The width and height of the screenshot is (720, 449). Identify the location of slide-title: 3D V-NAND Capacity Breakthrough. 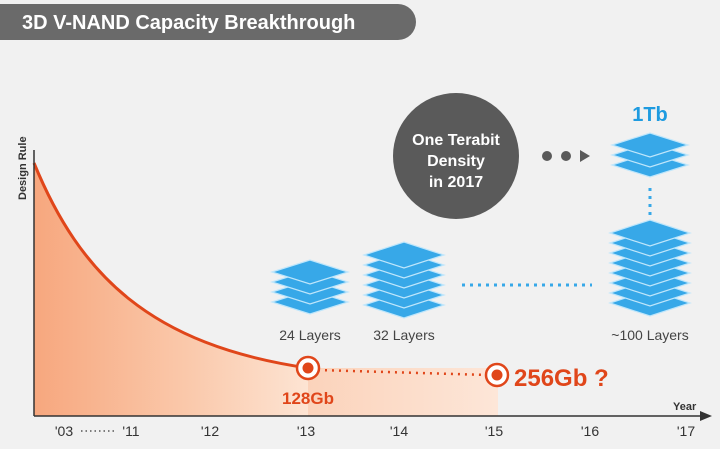
(188, 23).